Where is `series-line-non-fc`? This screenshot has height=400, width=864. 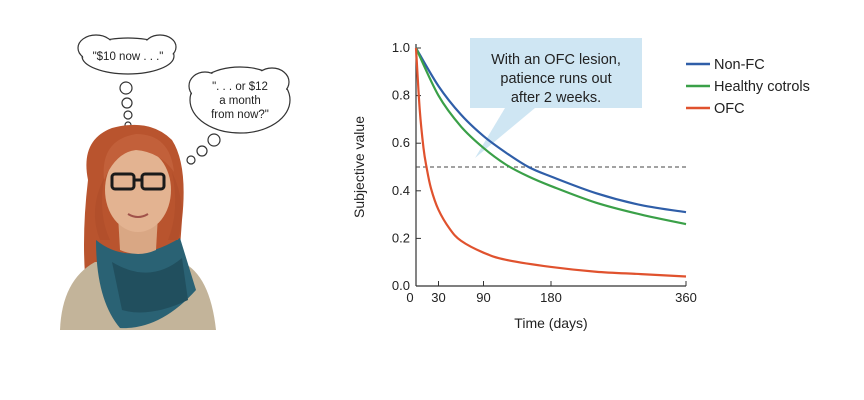
series-line-non-fc is located at coordinates (551, 130).